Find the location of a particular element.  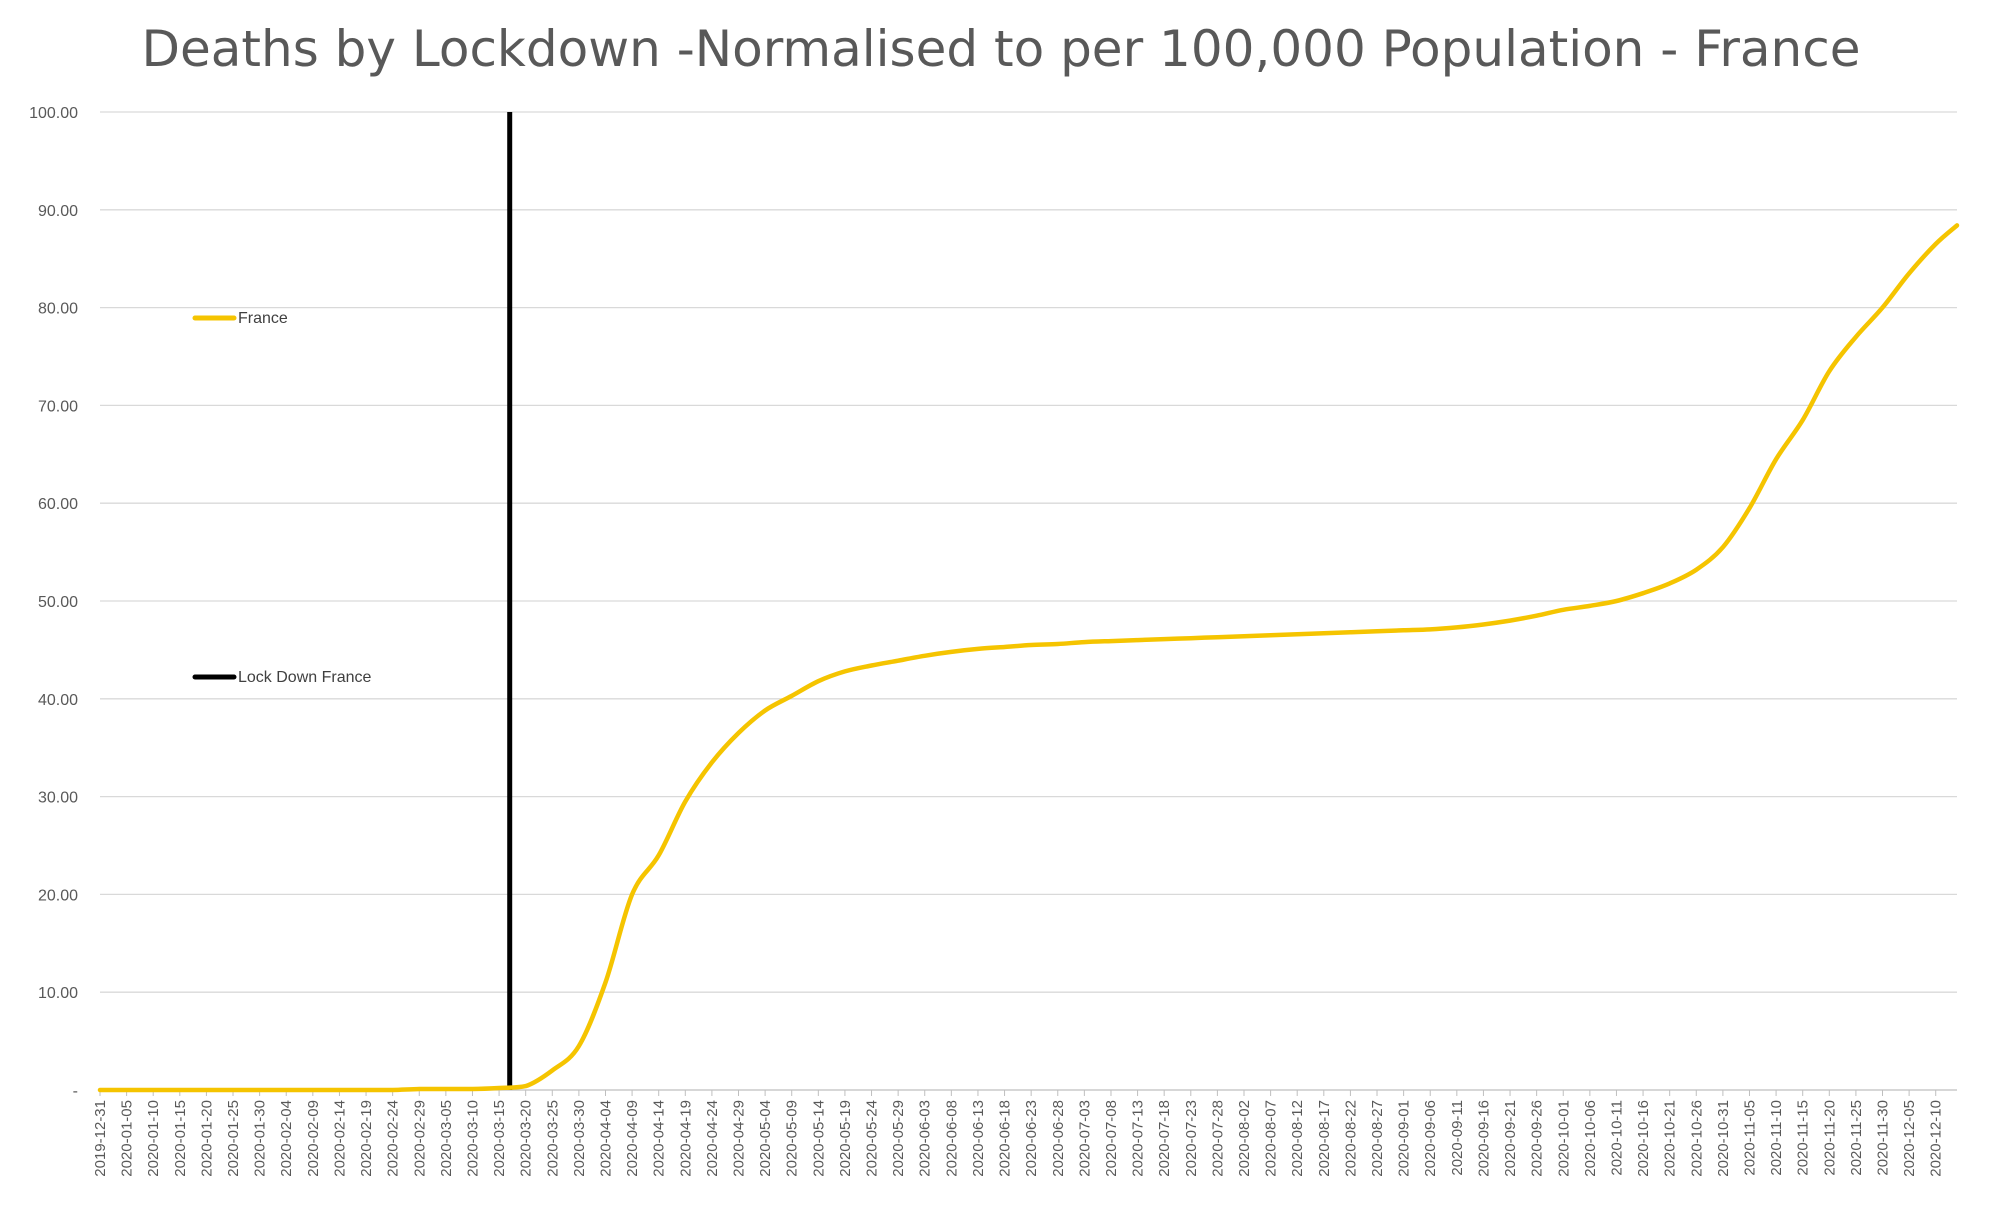

x-tick-label: 2020-10-11 is located at coordinates (1616, 1138).